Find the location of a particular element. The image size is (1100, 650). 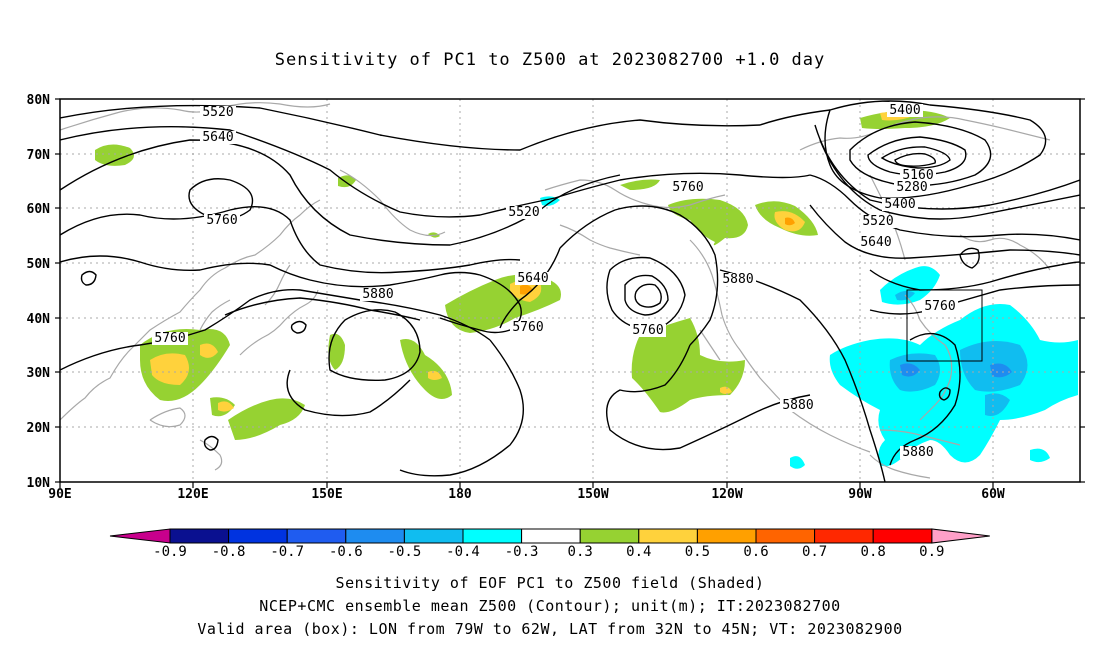

contour-label-5520-west: 5520 is located at coordinates (217, 112).